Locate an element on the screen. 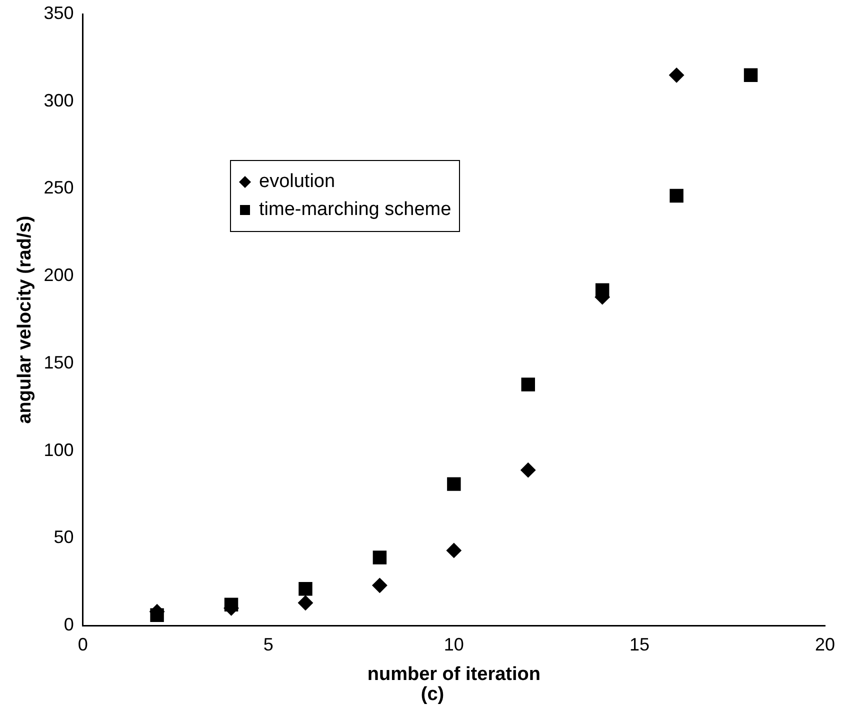 The width and height of the screenshot is (865, 719). x-tick-label: 0 is located at coordinates (83, 644).